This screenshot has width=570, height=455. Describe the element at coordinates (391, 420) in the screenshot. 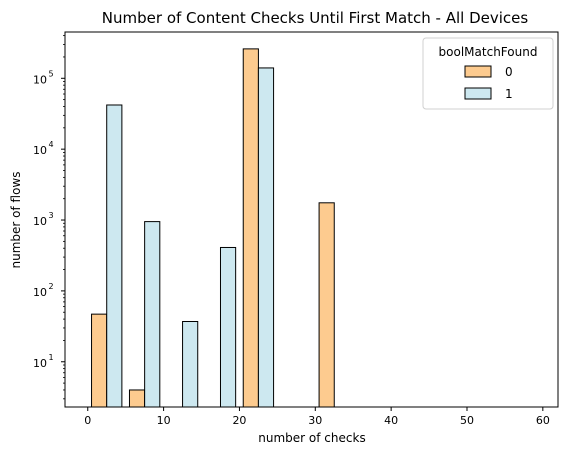

I see `x-tick-label: 40` at that location.